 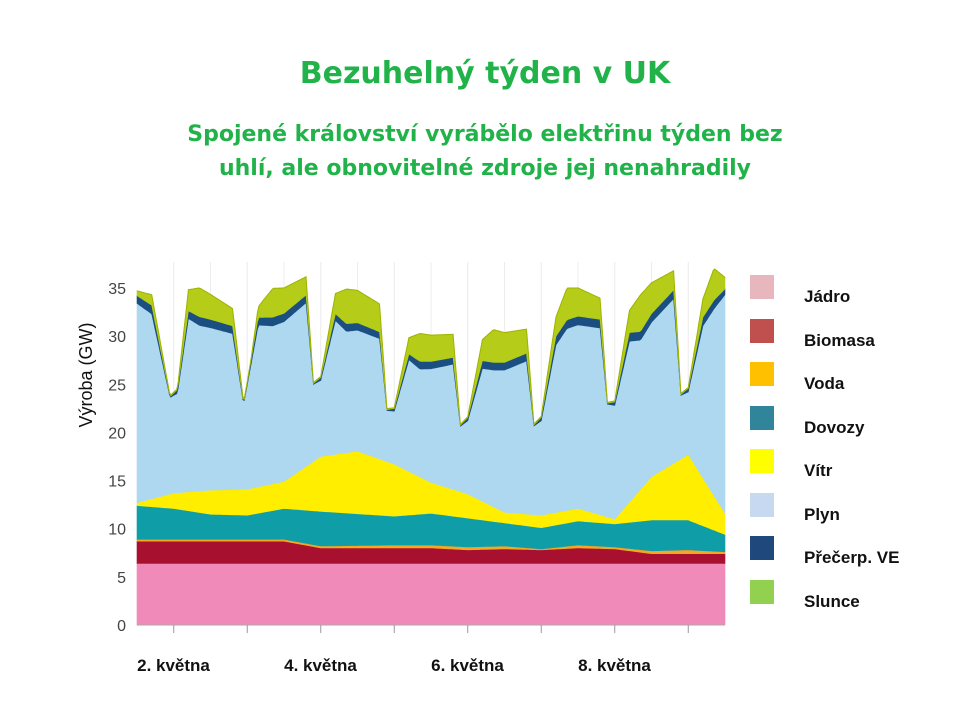 What do you see at coordinates (117, 433) in the screenshot?
I see `y-tick-label: 20` at bounding box center [117, 433].